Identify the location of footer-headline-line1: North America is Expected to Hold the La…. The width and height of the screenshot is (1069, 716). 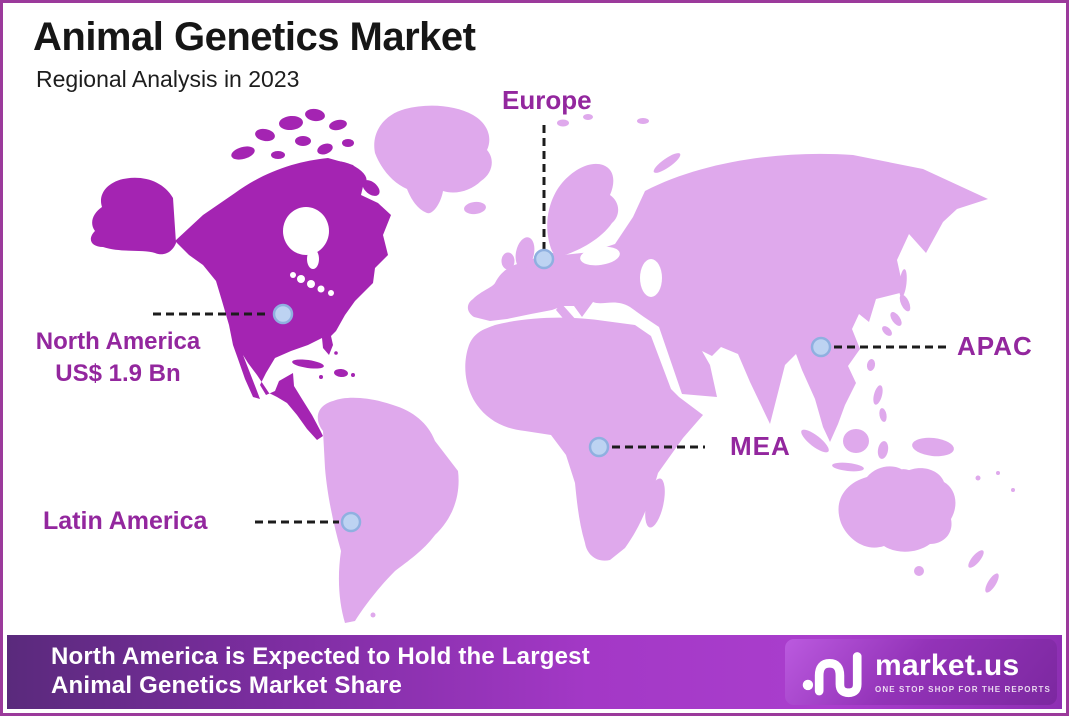
(320, 656).